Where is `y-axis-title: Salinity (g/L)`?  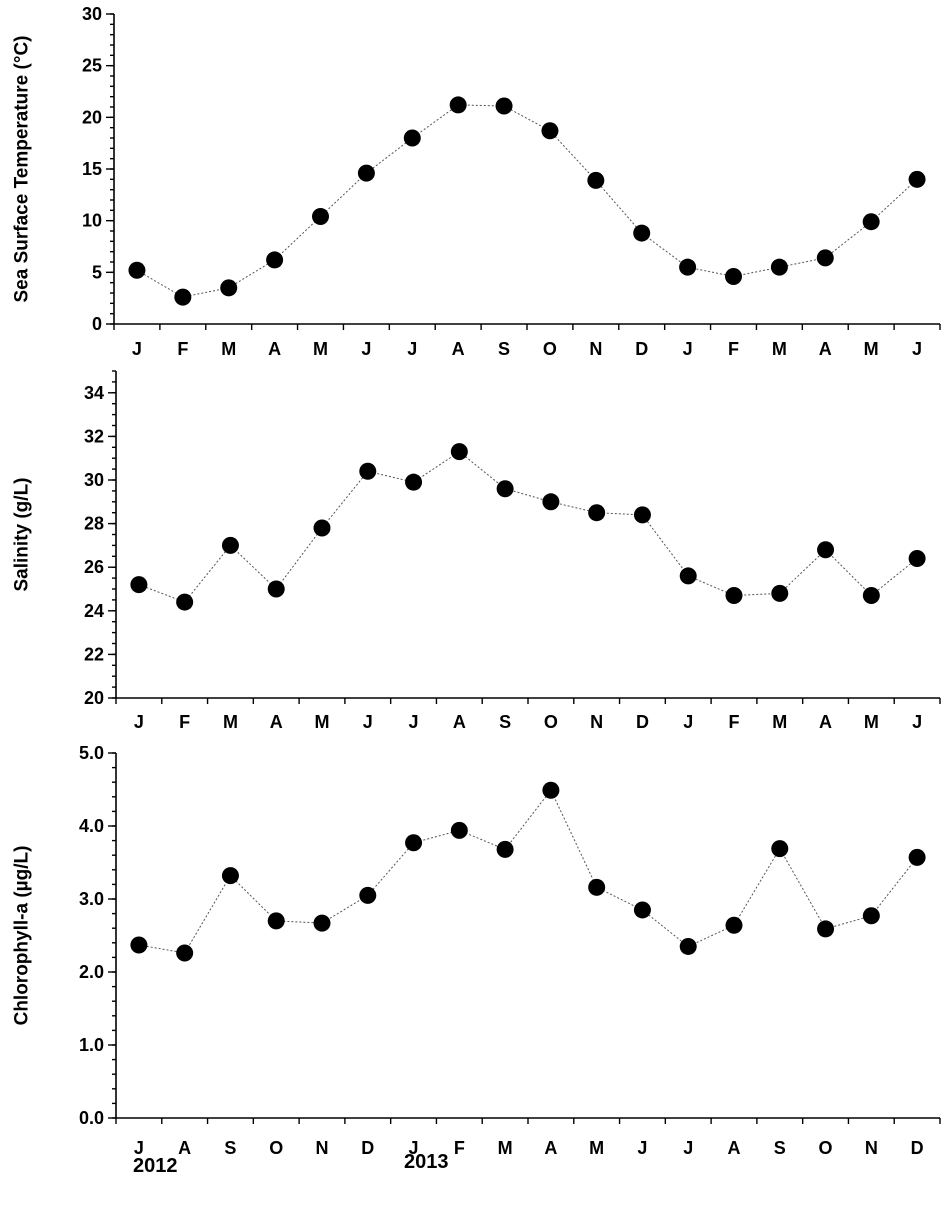
y-axis-title: Salinity (g/L) is located at coordinates (22, 535).